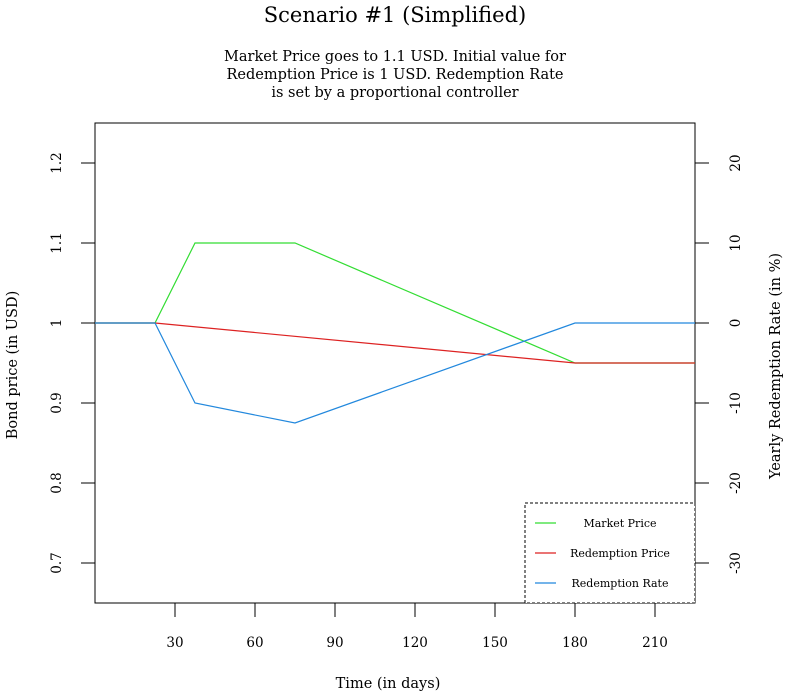  Describe the element at coordinates (57, 162) in the screenshot. I see `y-tick-label: 1.2` at that location.